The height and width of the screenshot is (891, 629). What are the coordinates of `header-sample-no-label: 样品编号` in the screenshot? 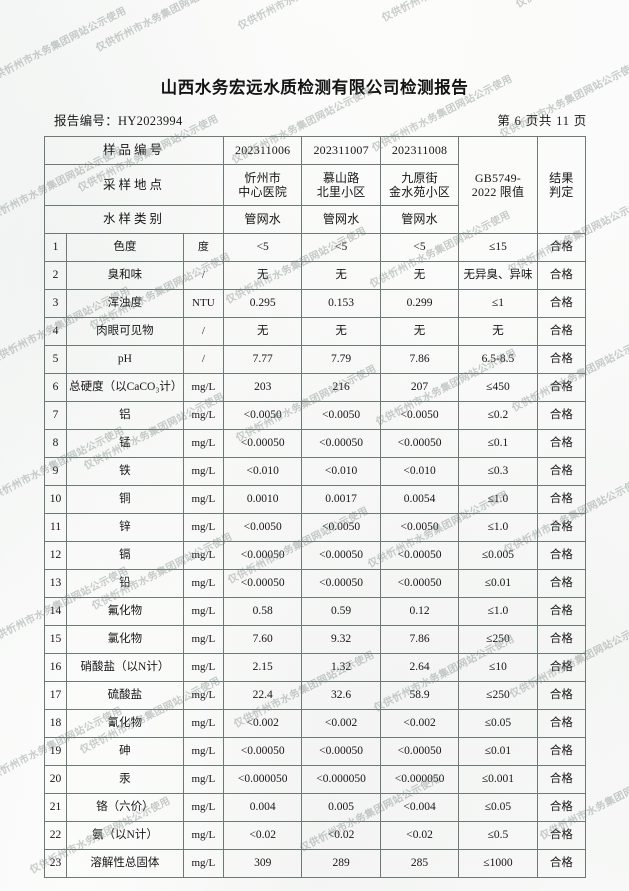 It's located at (134, 150).